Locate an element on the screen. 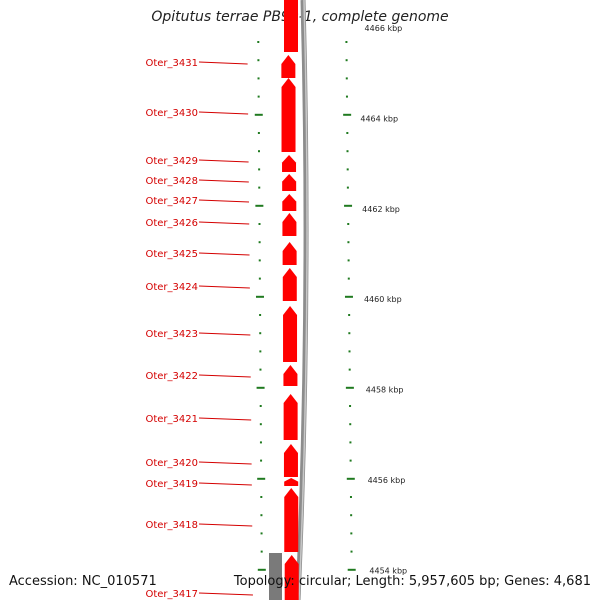 The width and height of the screenshot is (600, 600). tick-marks-left is located at coordinates (260, 306).